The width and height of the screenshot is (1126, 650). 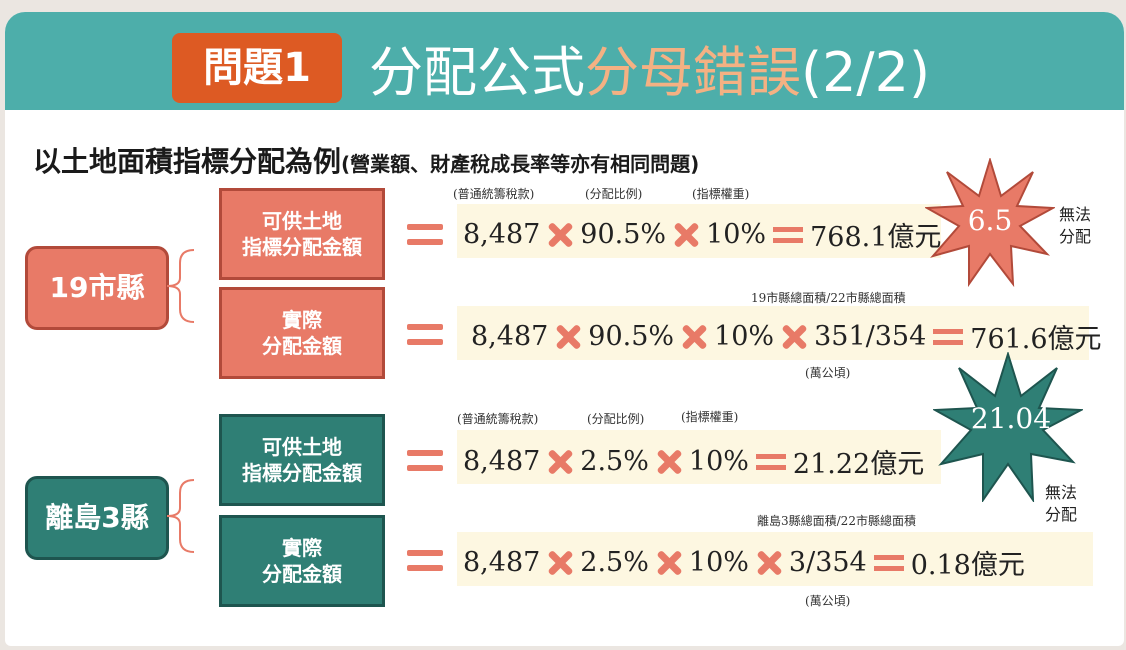 I want to click on header-bar: 問題1 分配公式分母錯誤(2/2), so click(x=564, y=61).